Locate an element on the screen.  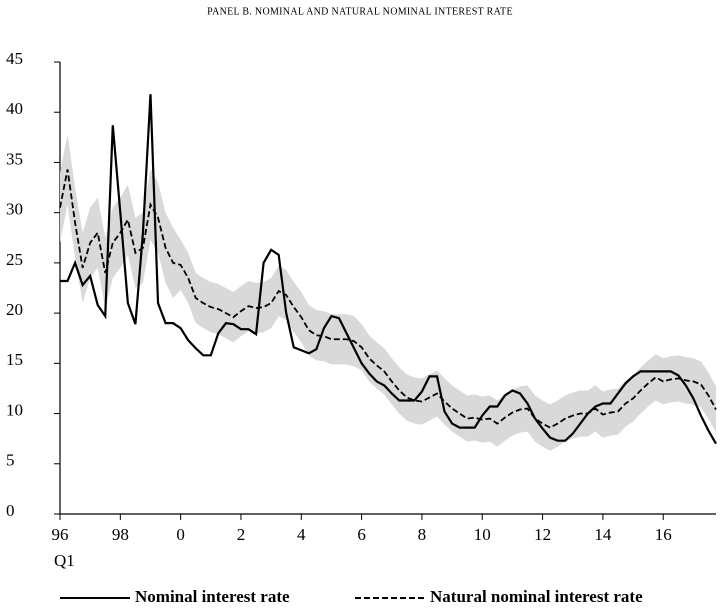
x-tick-label: 96 is located at coordinates (60, 534).